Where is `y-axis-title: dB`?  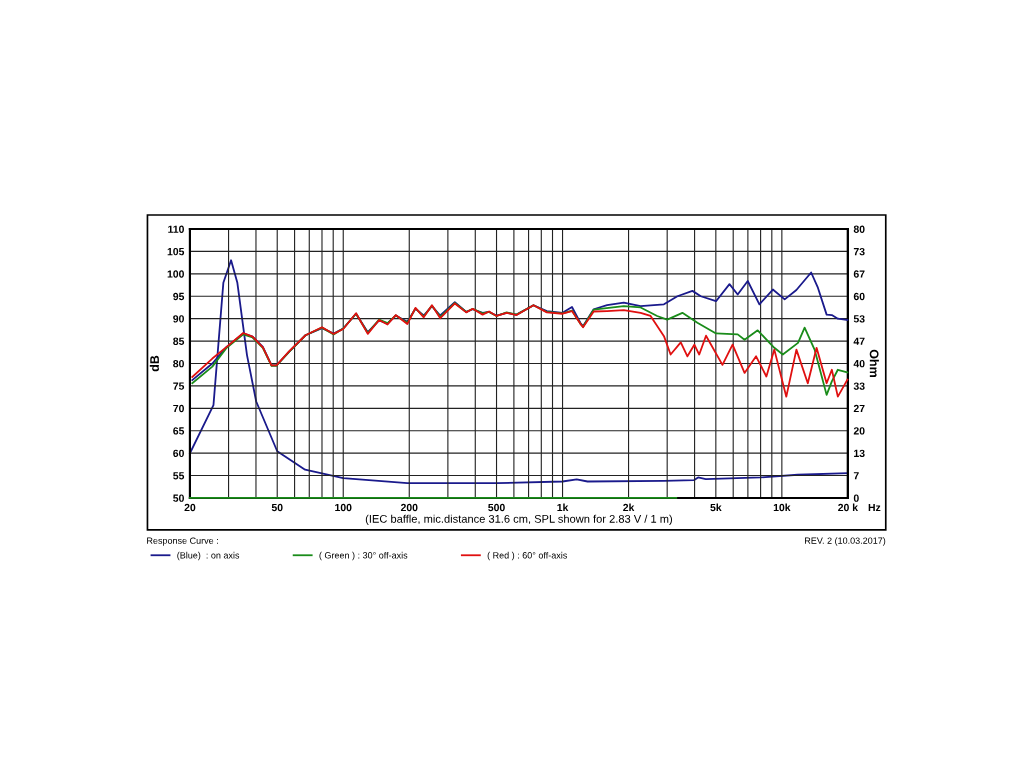
y-axis-title: dB is located at coordinates (154, 363).